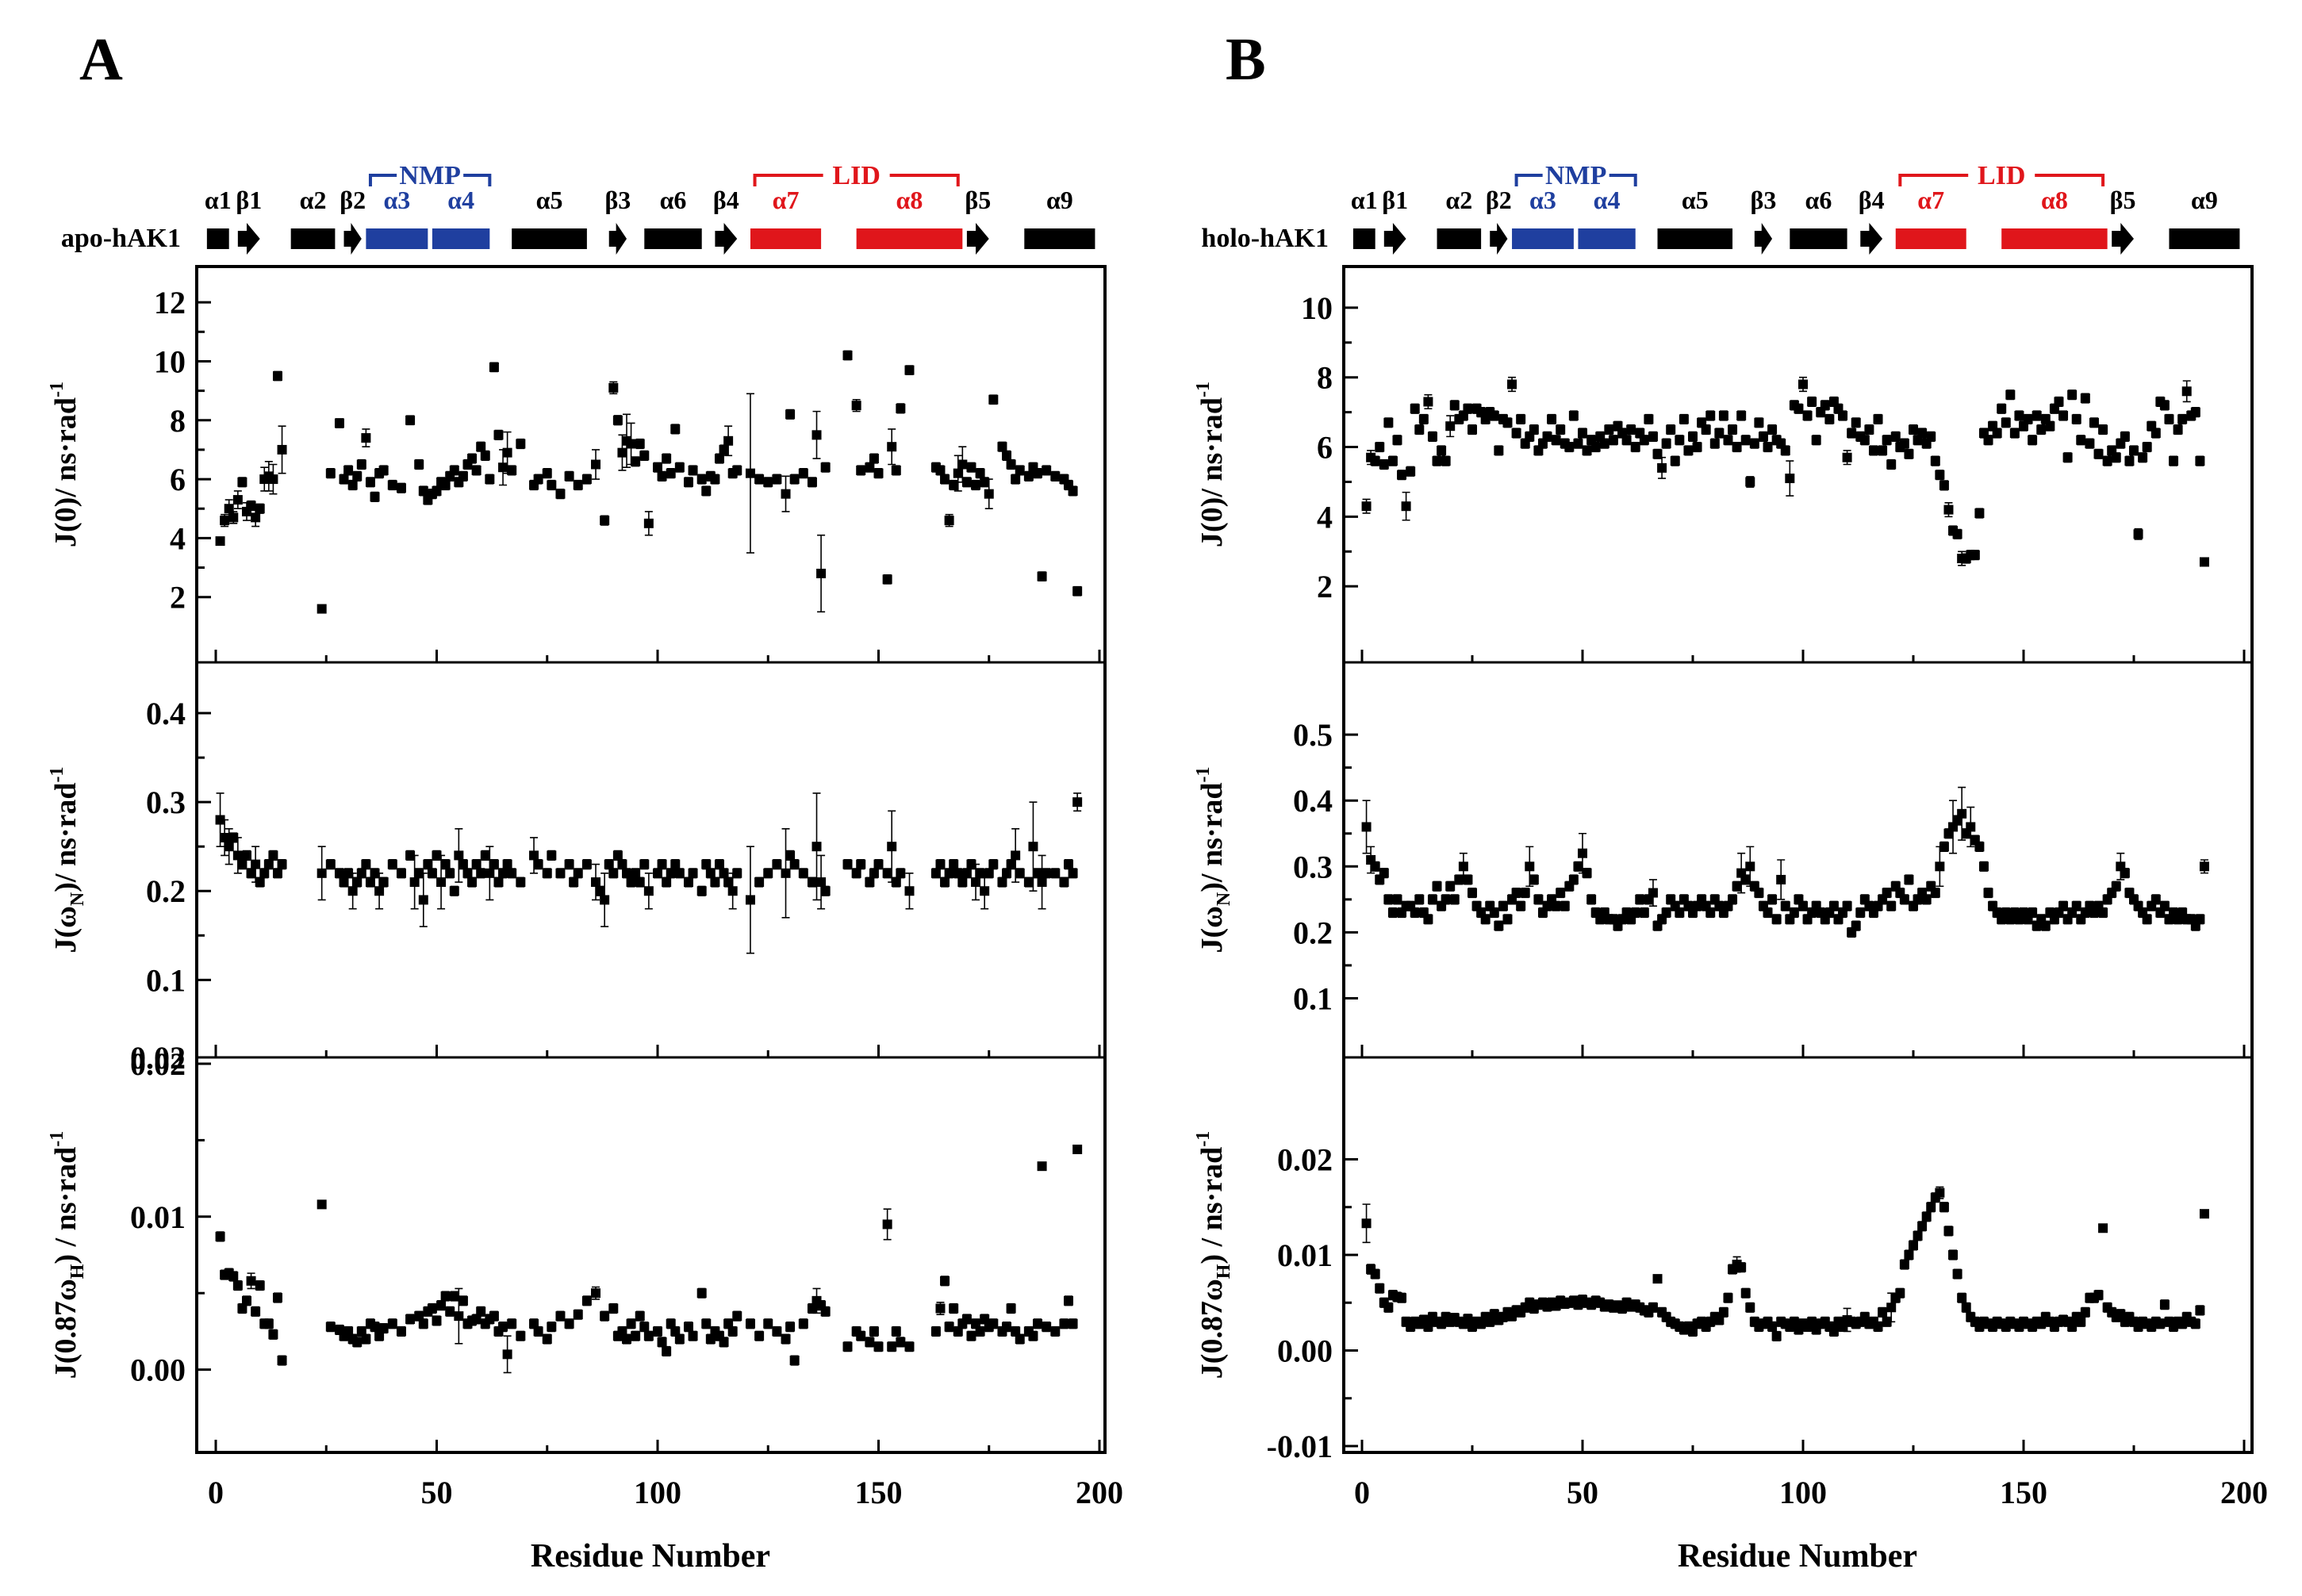  What do you see at coordinates (1100, 1492) in the screenshot?
I see `x-tick-label-4: 200` at bounding box center [1100, 1492].